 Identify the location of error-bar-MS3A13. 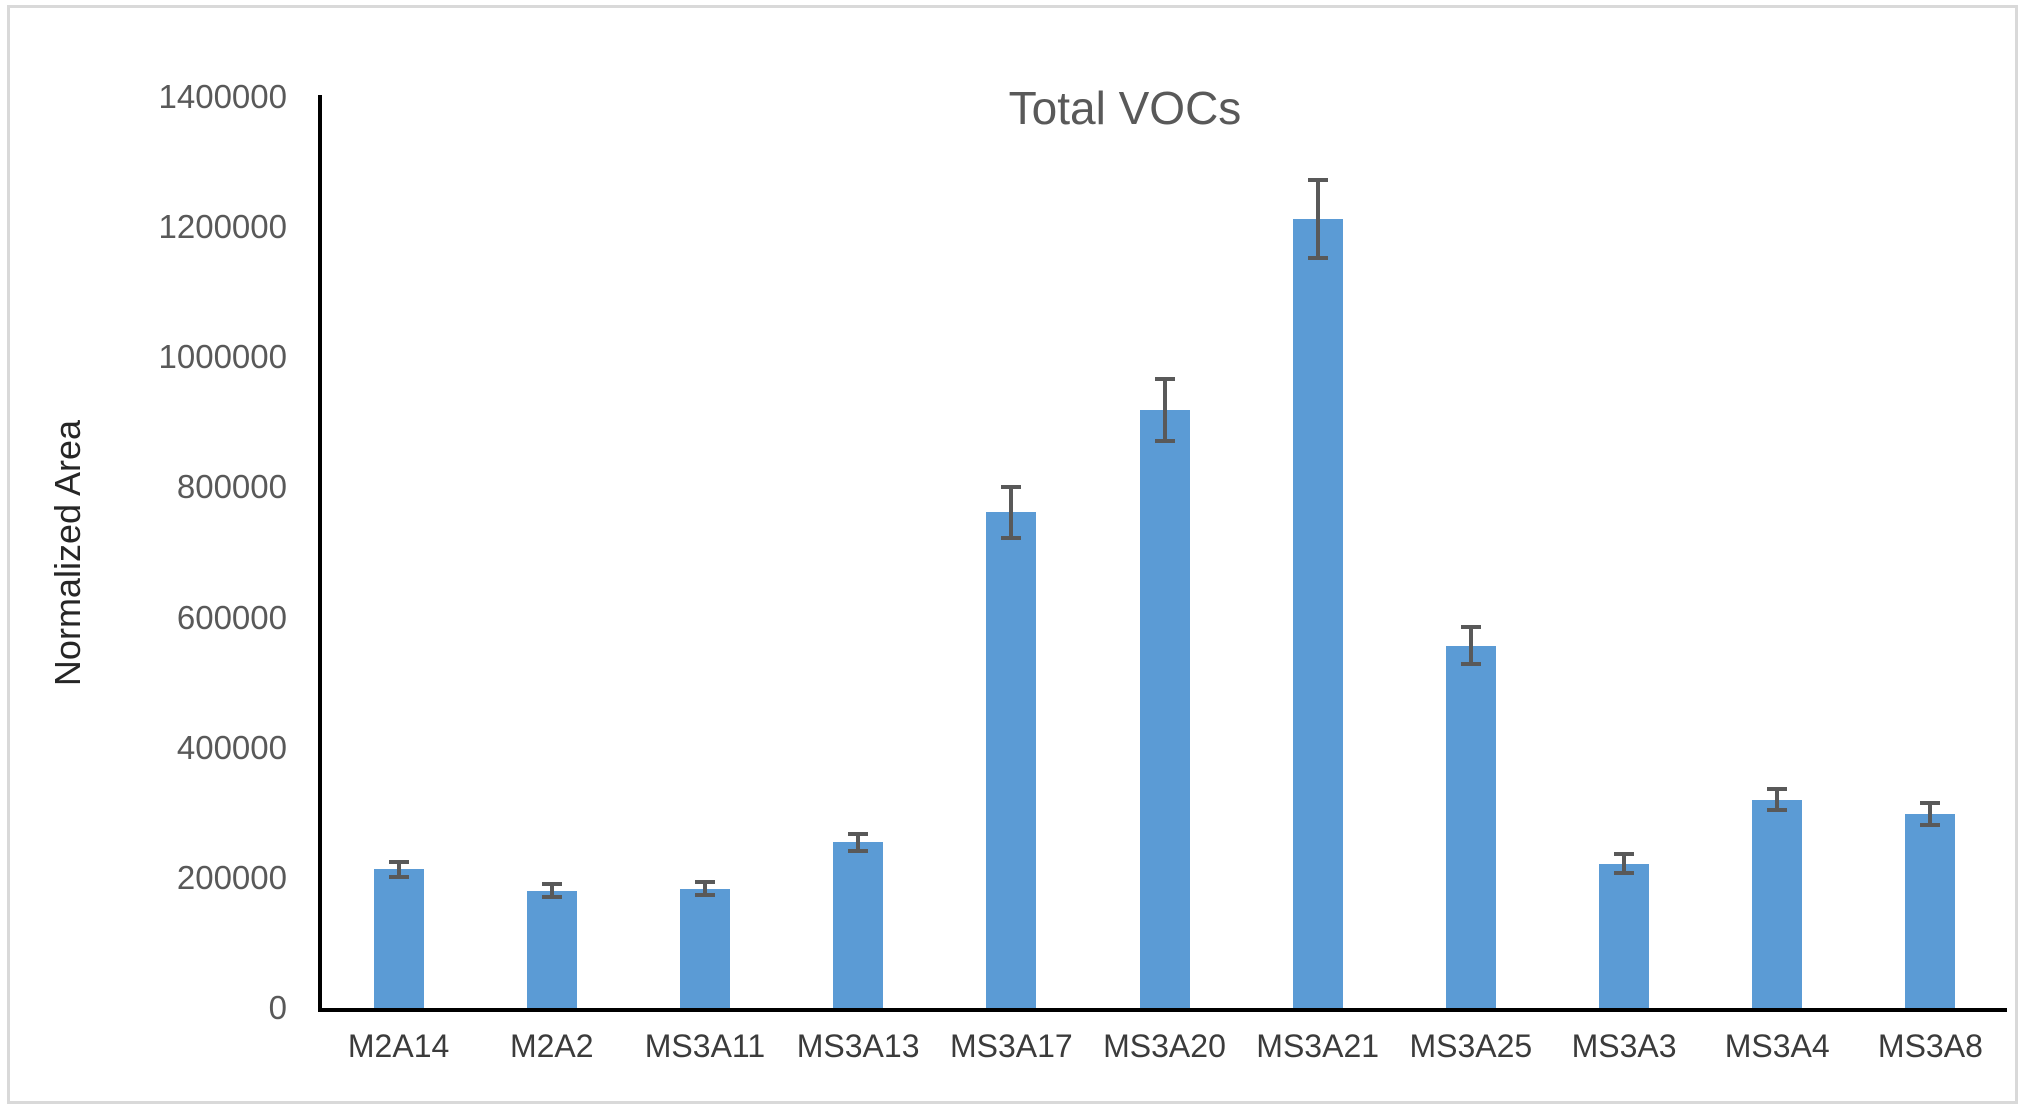
(858, 842).